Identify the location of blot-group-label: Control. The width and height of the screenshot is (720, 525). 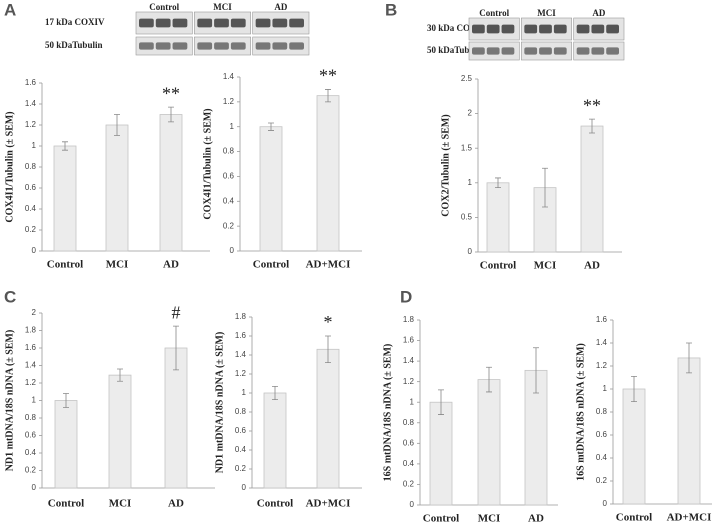
(164, 7).